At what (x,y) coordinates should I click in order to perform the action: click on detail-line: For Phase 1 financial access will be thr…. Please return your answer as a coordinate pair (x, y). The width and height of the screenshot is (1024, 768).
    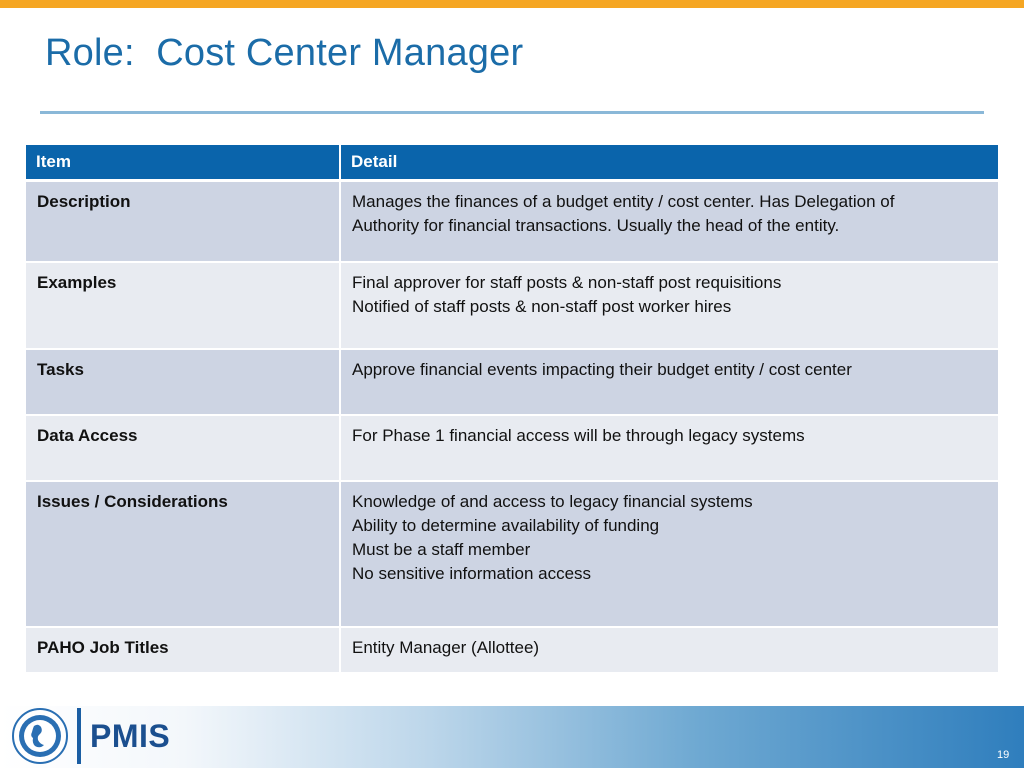
    Looking at the image, I should click on (578, 435).